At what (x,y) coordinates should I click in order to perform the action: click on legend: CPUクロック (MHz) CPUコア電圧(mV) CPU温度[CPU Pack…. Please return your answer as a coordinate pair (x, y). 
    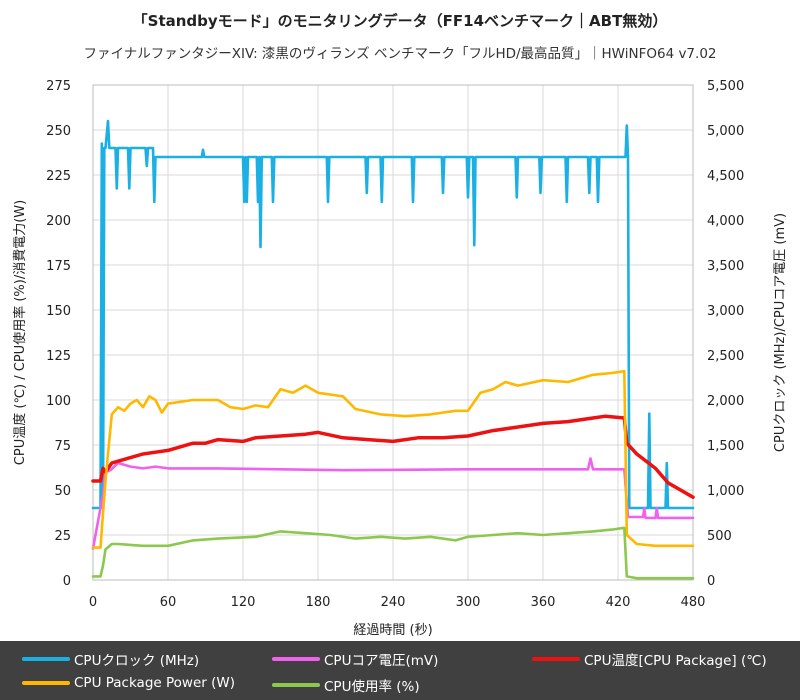
    Looking at the image, I should click on (400, 670).